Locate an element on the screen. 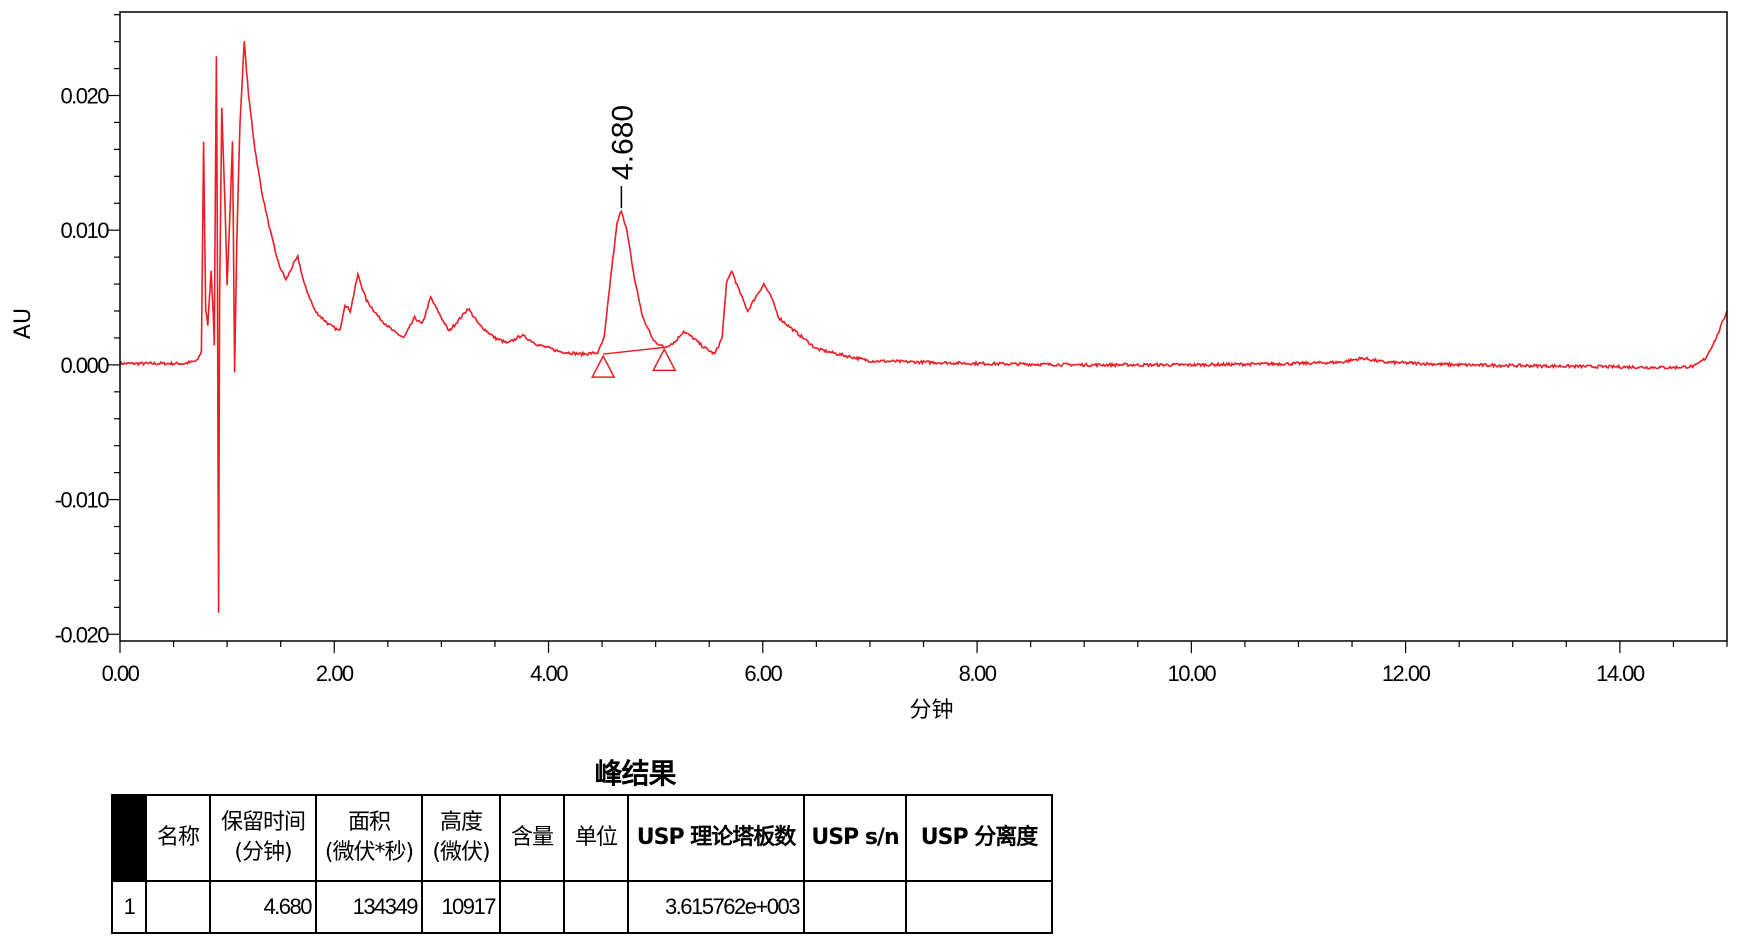 The height and width of the screenshot is (943, 1737). y-axis-title: AU is located at coordinates (23, 323).